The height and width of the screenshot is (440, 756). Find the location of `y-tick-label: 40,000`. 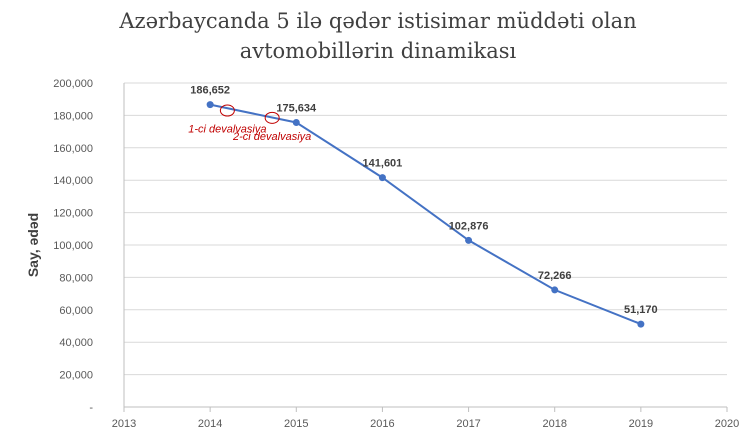

y-tick-label: 40,000 is located at coordinates (76, 343).